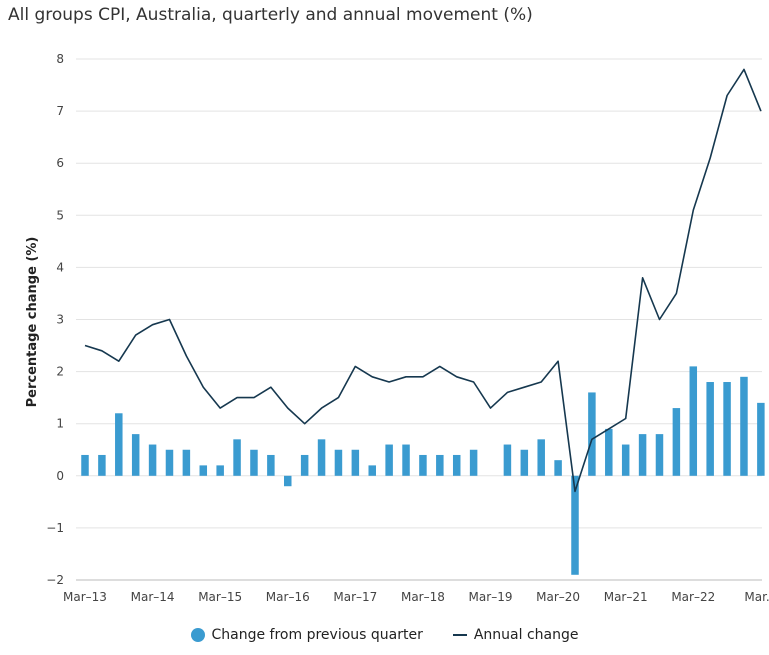 The height and width of the screenshot is (655, 769). I want to click on y-tick-label: 4, so click(60, 267).